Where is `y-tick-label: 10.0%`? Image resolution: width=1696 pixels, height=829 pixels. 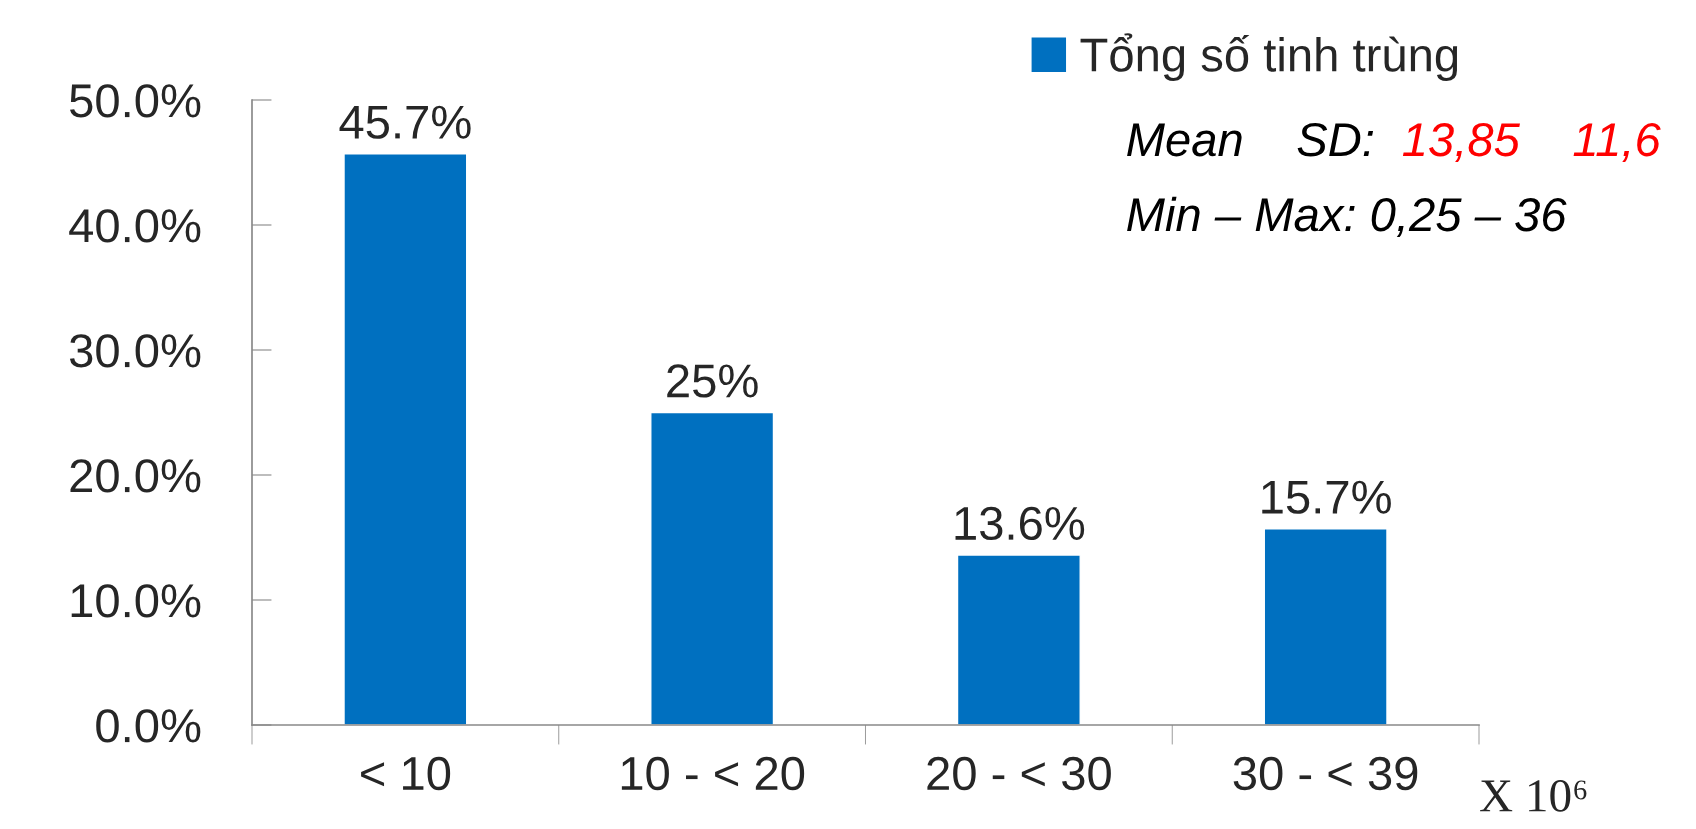 y-tick-label: 10.0% is located at coordinates (136, 601).